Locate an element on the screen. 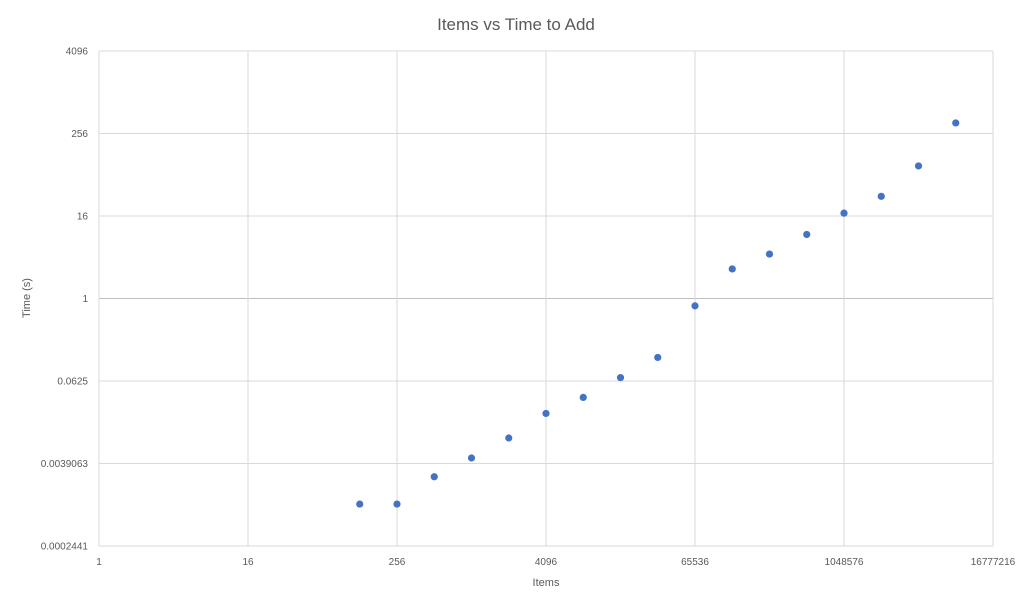  y-axis-tick-labels: 0.0002441 0.0039063 0.0625 1 16 256 4096 is located at coordinates (65, 300).